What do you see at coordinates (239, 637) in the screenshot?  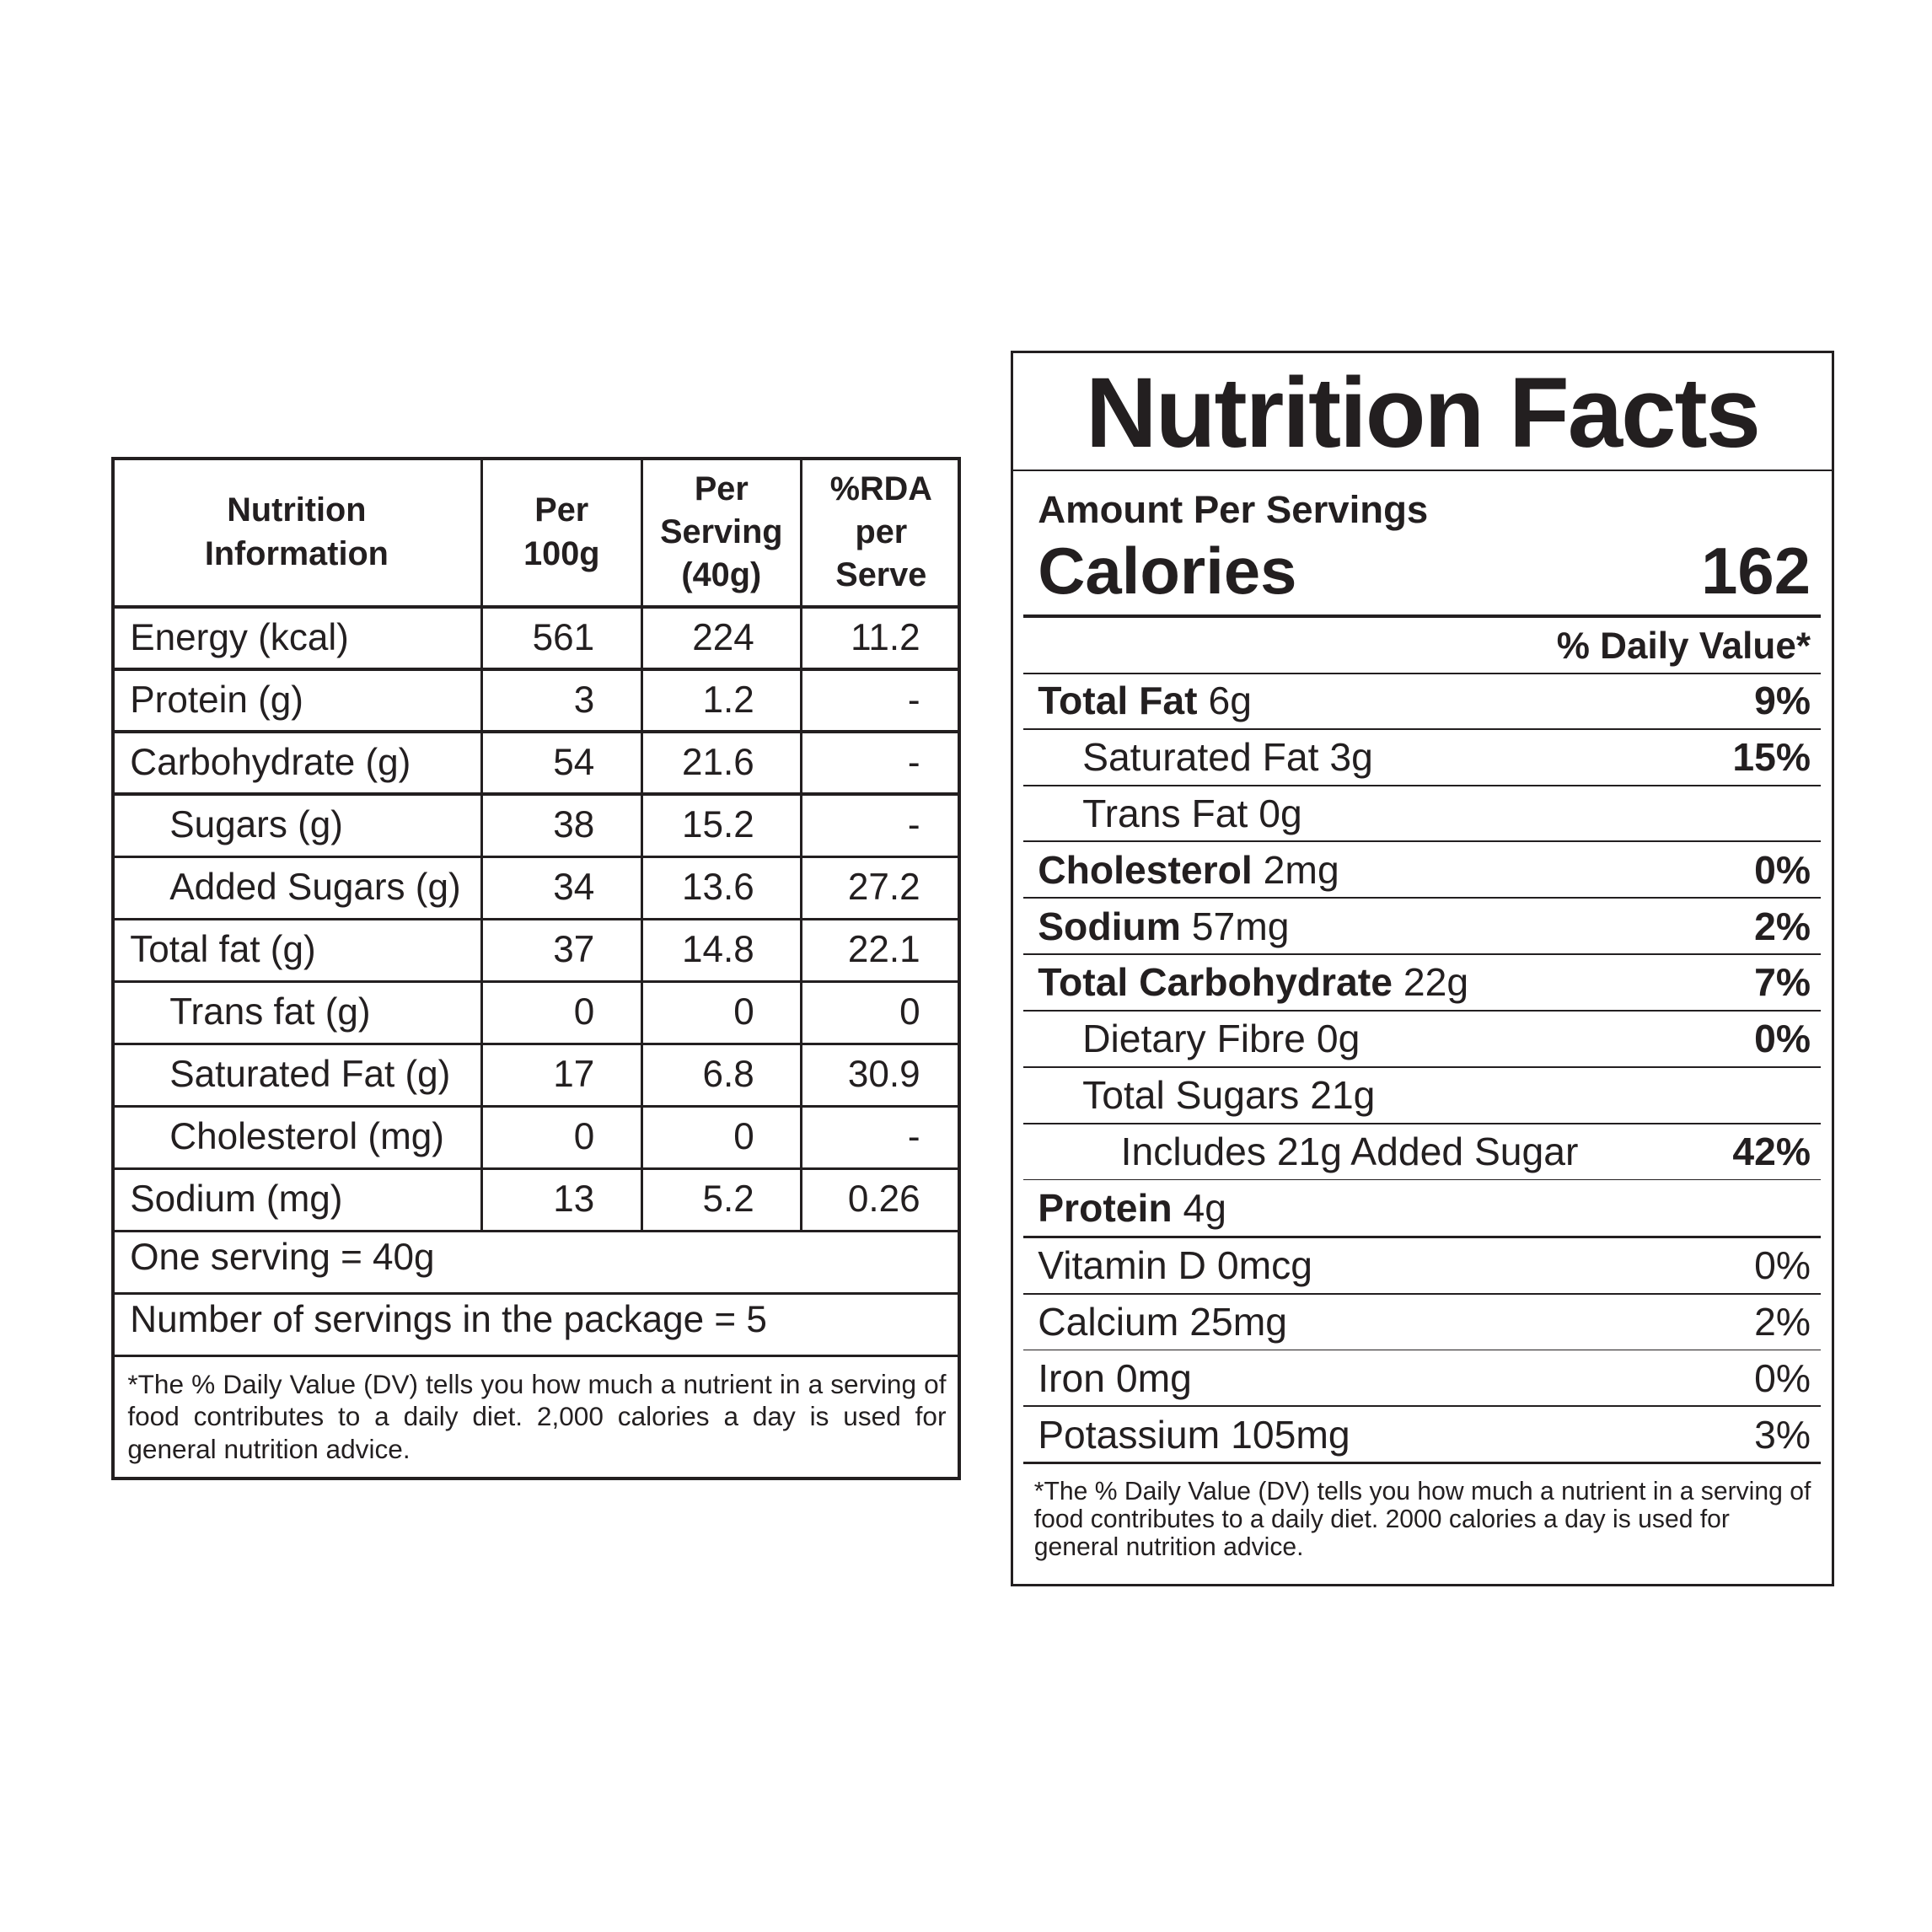 I see `table-row-label: Energy (kcal)` at bounding box center [239, 637].